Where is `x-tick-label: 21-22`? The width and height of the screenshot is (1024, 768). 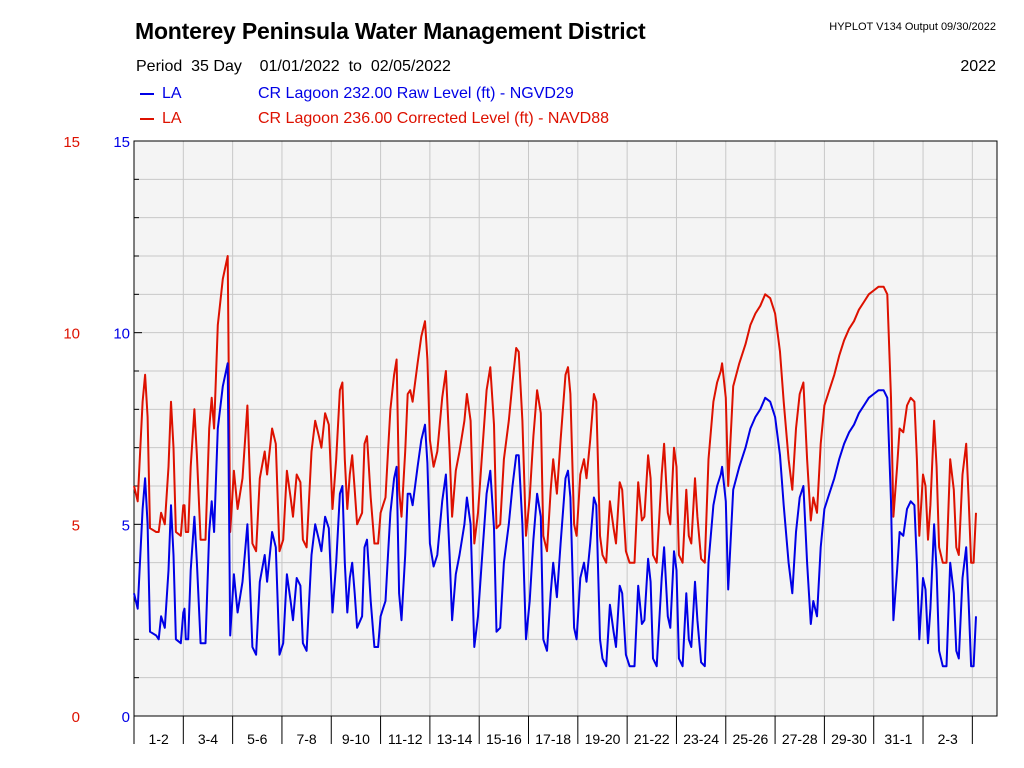
x-tick-label: 21-22 is located at coordinates (652, 739).